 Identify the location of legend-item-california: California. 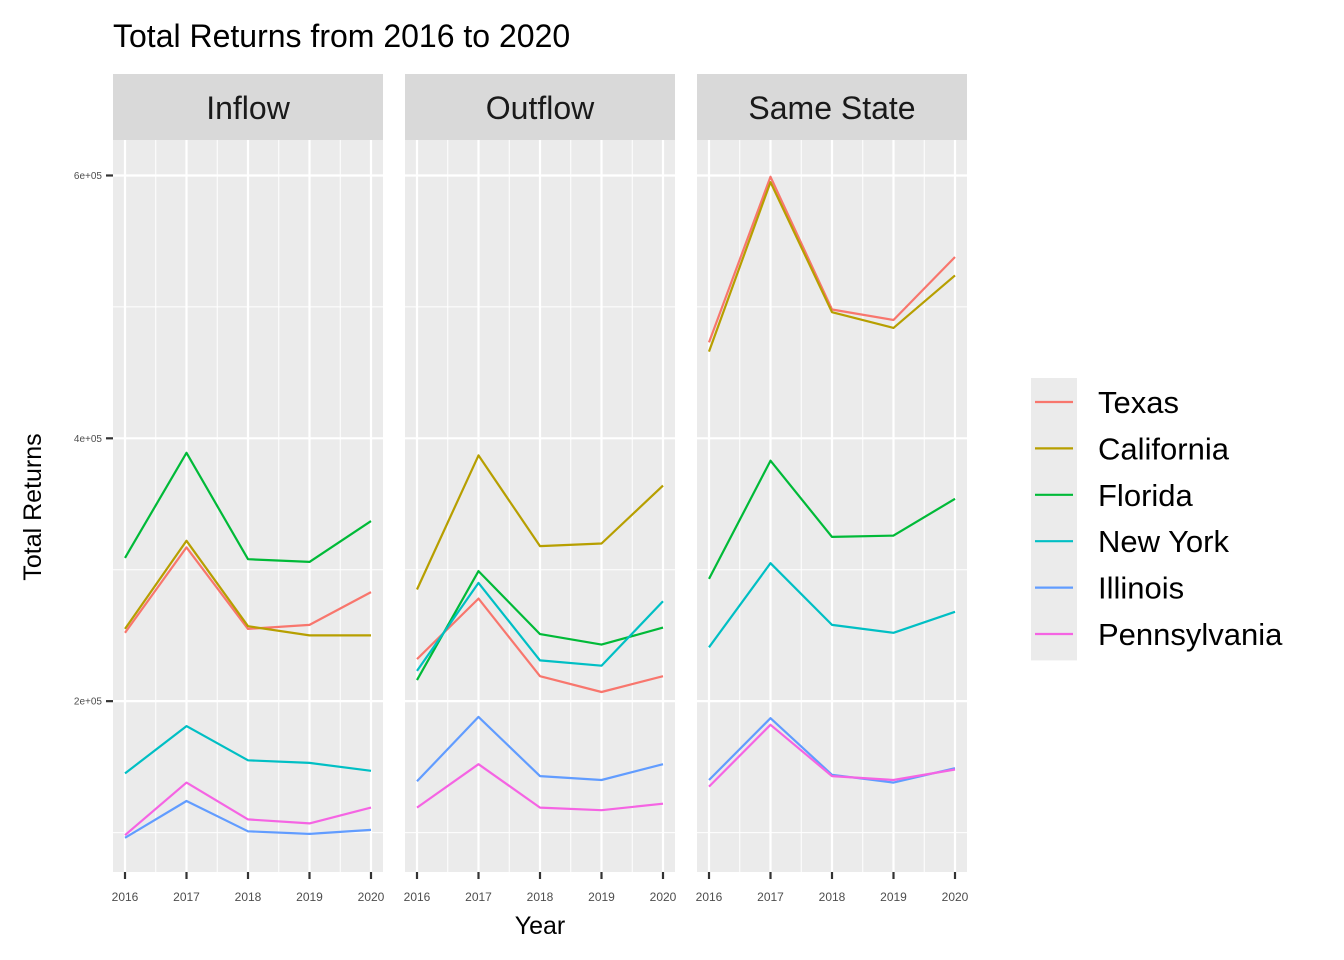
(1132, 448).